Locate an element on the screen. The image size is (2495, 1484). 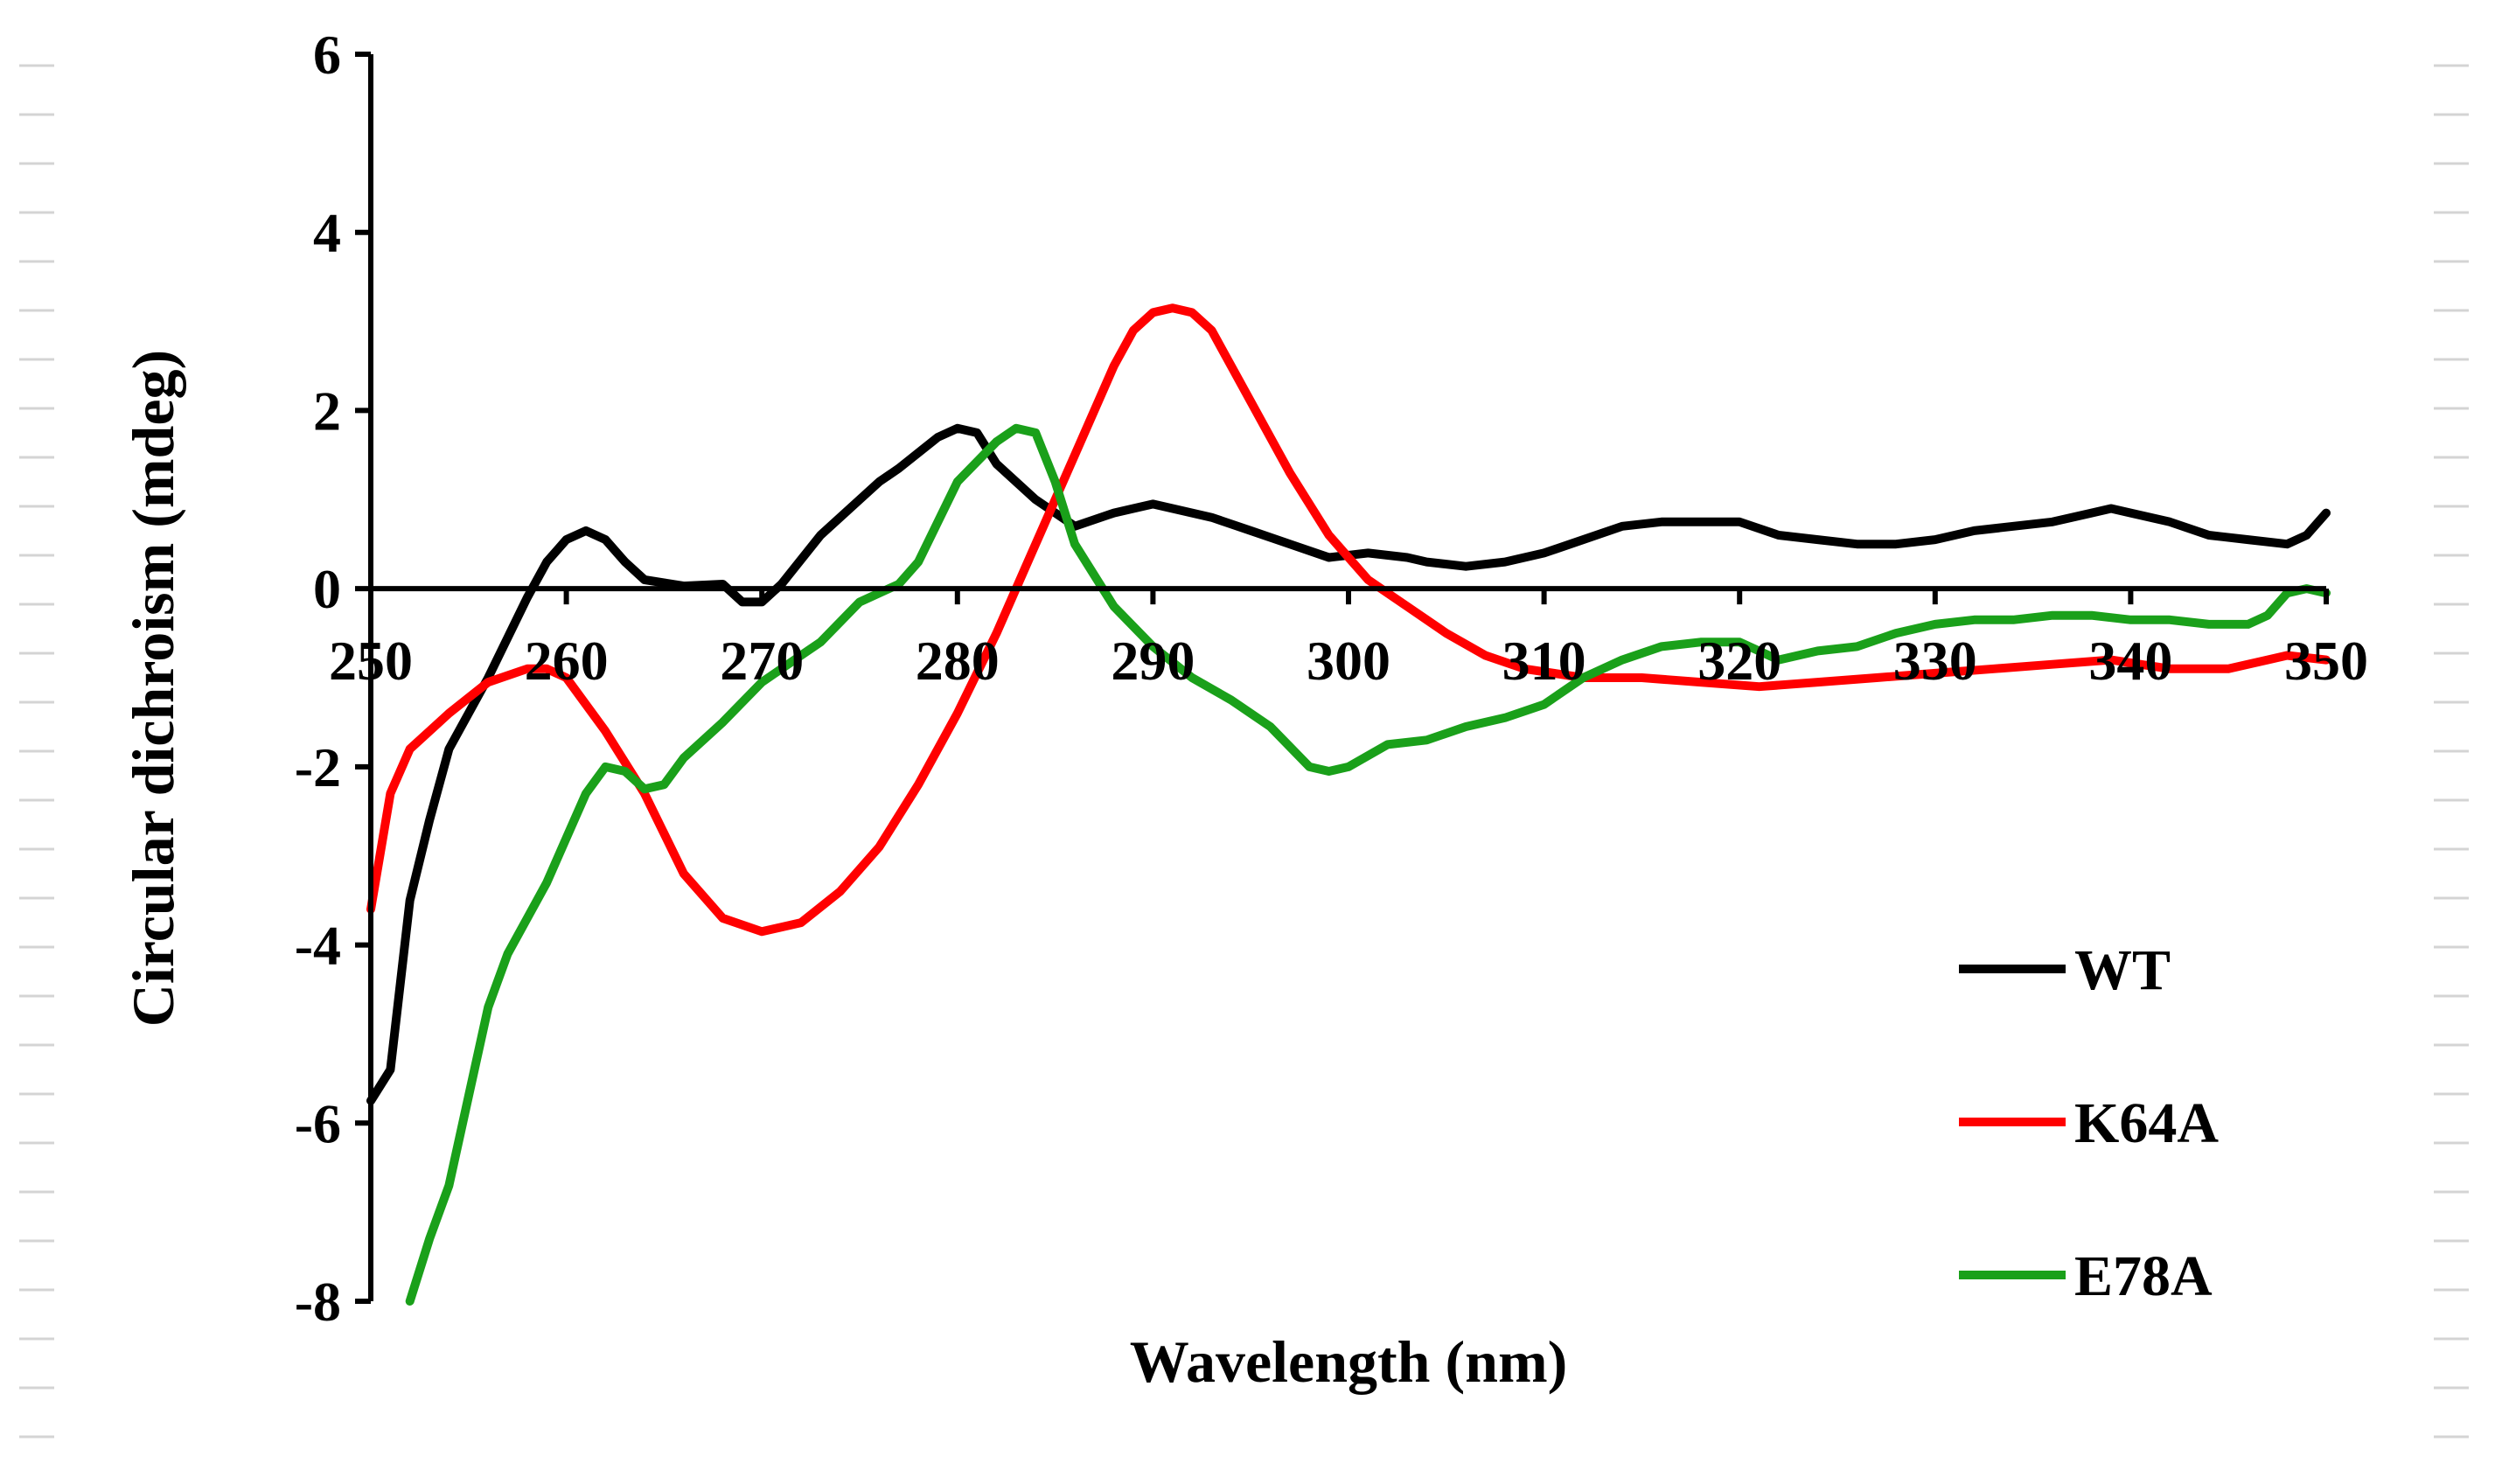
legend: WT K64A E78A is located at coordinates (2089, 1123).